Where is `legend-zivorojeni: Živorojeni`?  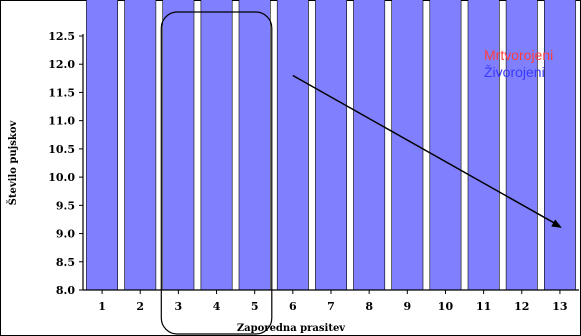
legend-zivorojeni: Živorojeni is located at coordinates (514, 72).